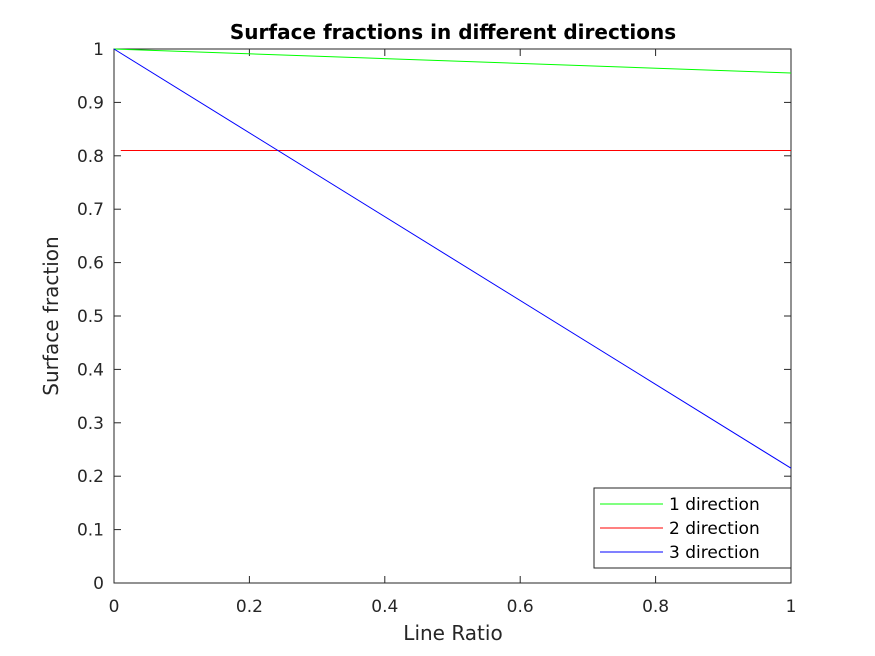 This screenshot has width=875, height=656. What do you see at coordinates (90, 264) in the screenshot?
I see `y-tick-label: 0.6` at bounding box center [90, 264].